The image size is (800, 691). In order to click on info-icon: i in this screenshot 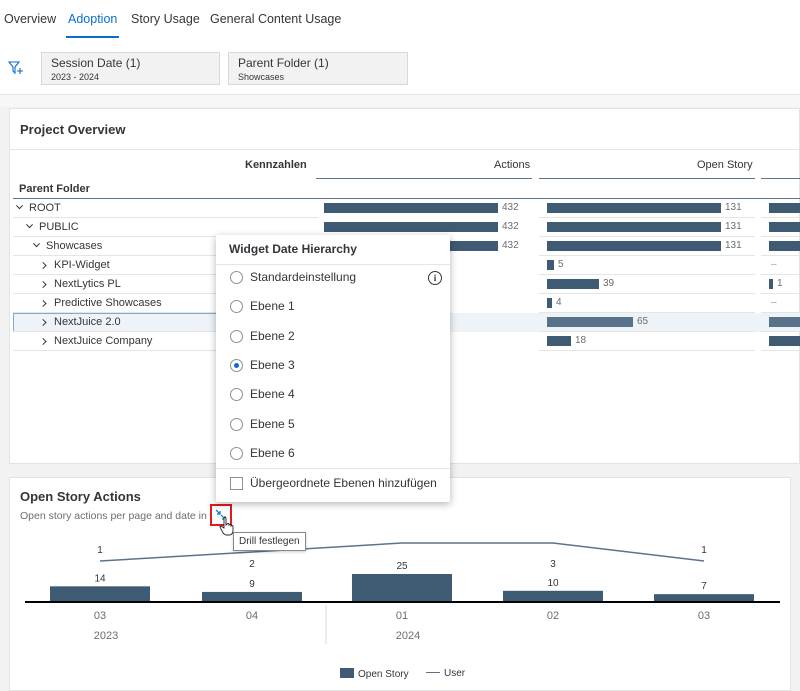, I will do `click(435, 278)`.